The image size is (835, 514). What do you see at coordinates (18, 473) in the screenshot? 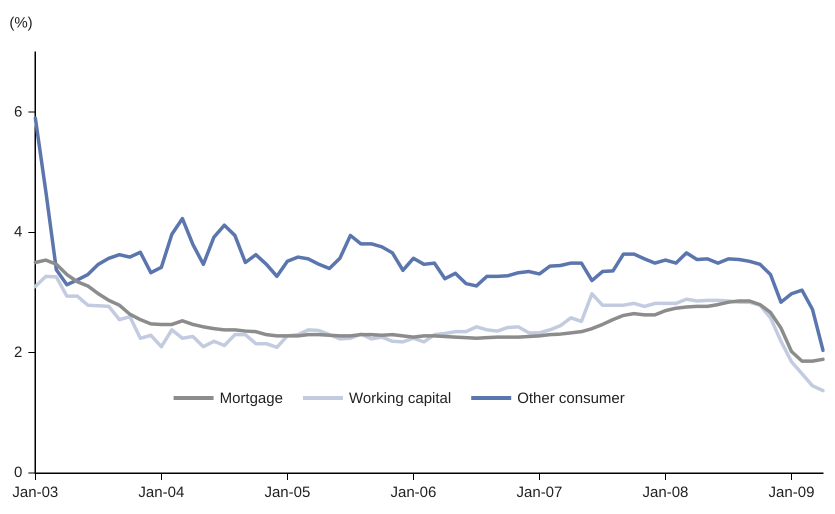
I see `y-tick-label: 0` at bounding box center [18, 473].